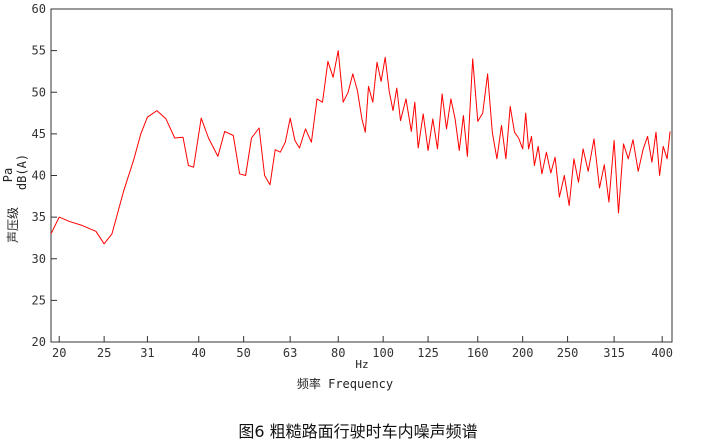 The width and height of the screenshot is (707, 441). What do you see at coordinates (39, 134) in the screenshot?
I see `y-tick-label: 45` at bounding box center [39, 134].